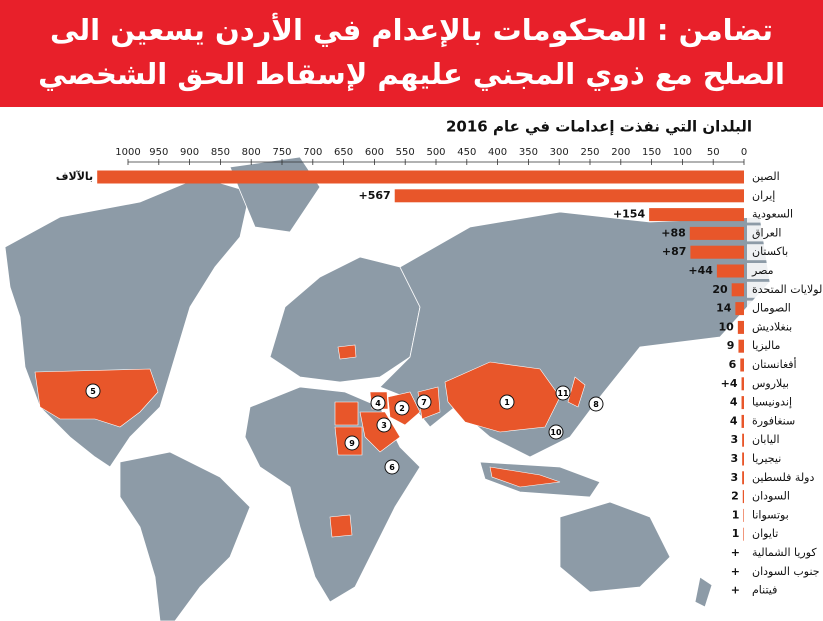  What do you see at coordinates (405, 152) in the screenshot?
I see `x-tick-label: 550` at bounding box center [405, 152].